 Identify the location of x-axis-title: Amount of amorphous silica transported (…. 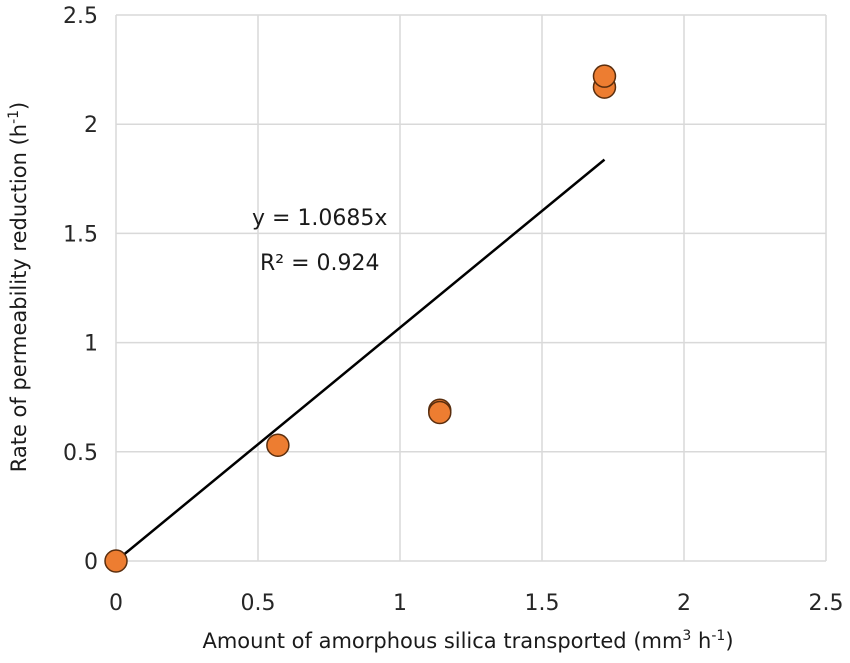
(467, 640).